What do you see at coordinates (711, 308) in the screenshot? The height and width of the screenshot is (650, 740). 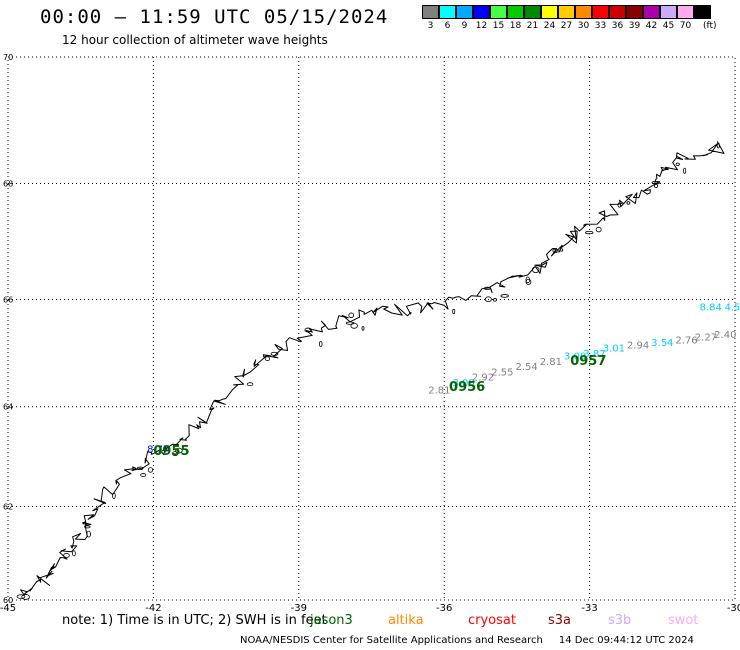 I see `swh-value-label: 8.84` at bounding box center [711, 308].